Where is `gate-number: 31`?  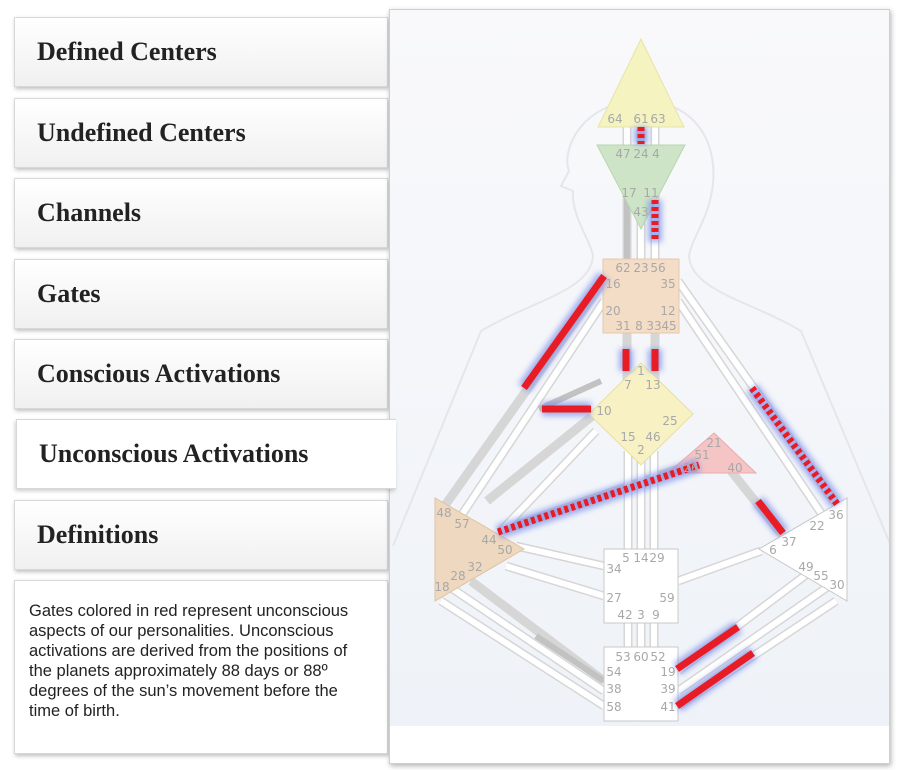
gate-number: 31 is located at coordinates (622, 326).